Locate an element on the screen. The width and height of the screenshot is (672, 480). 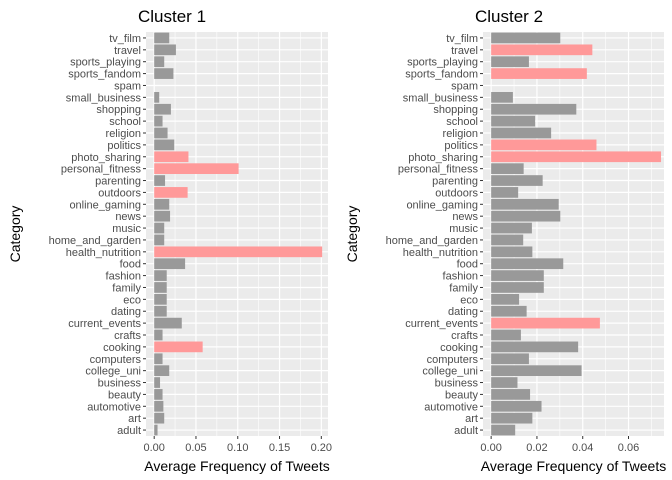
y-tick-label-small_business: small_business is located at coordinates (441, 98).